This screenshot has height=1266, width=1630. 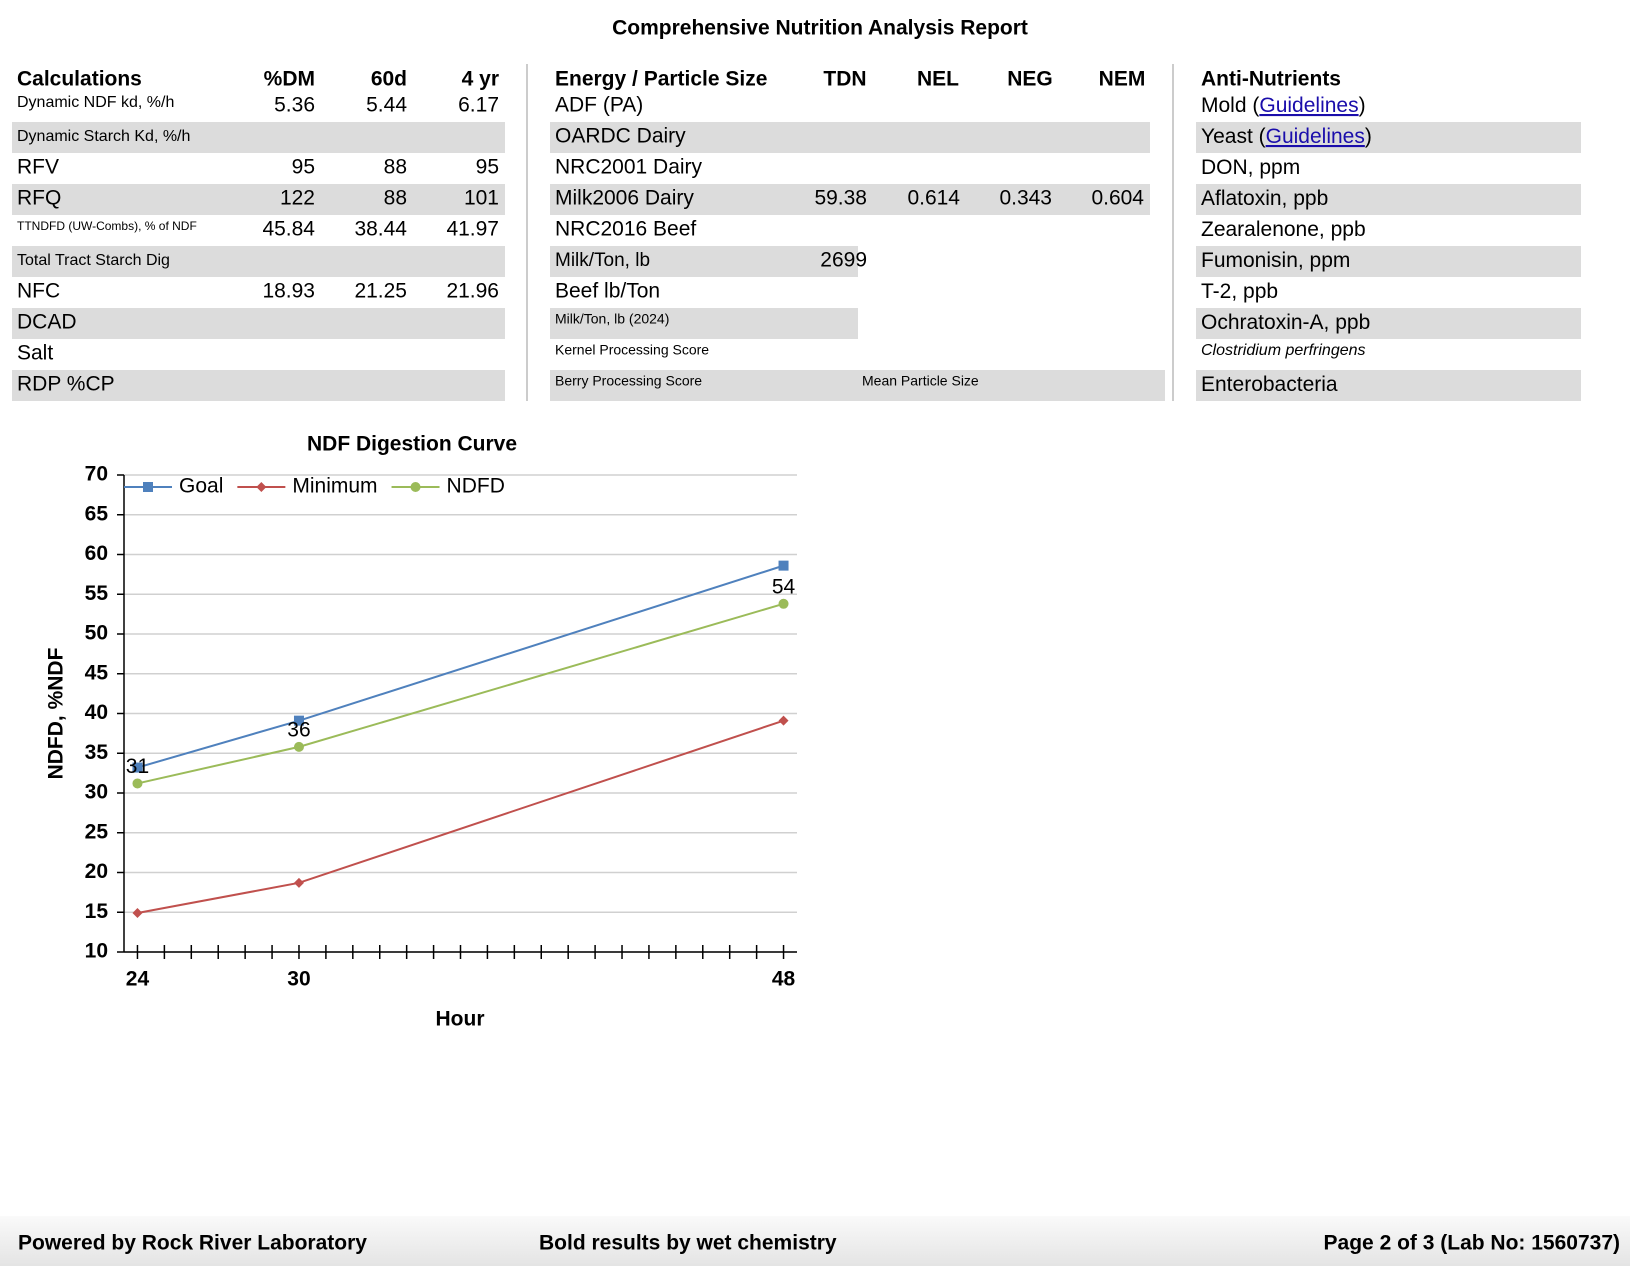 I want to click on row-label: Fumonisin, ppm, so click(x=1275, y=260).